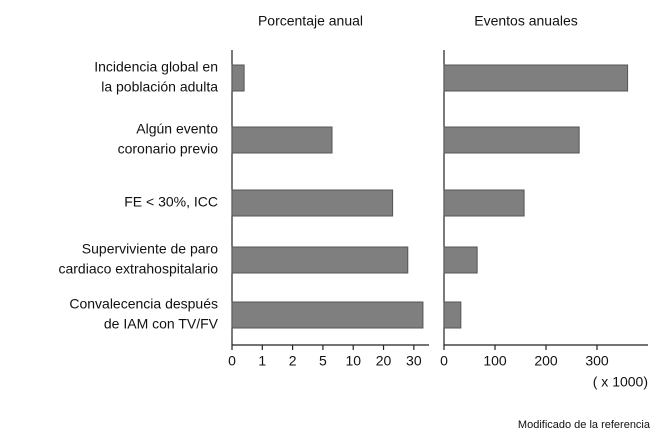  I want to click on category-label: Algún evento, so click(177, 129).